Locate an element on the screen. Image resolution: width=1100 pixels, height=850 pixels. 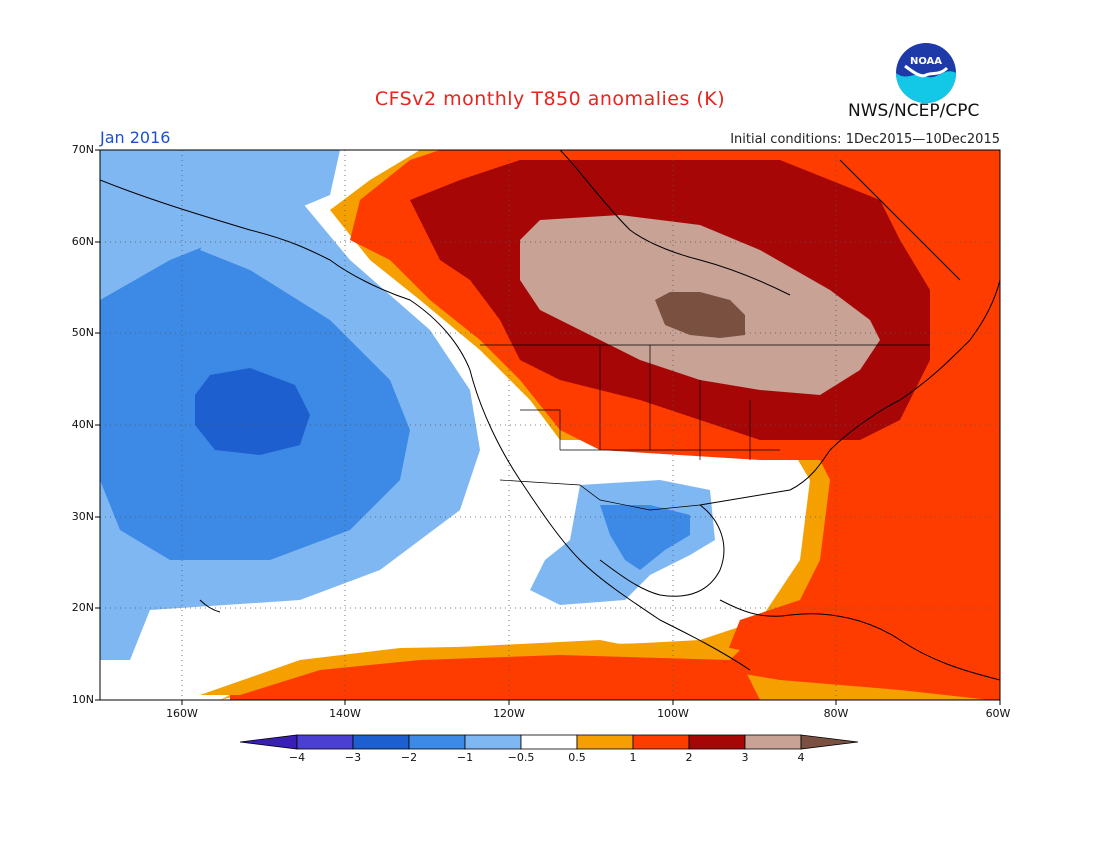
colorbar-label: 4 is located at coordinates (801, 757).